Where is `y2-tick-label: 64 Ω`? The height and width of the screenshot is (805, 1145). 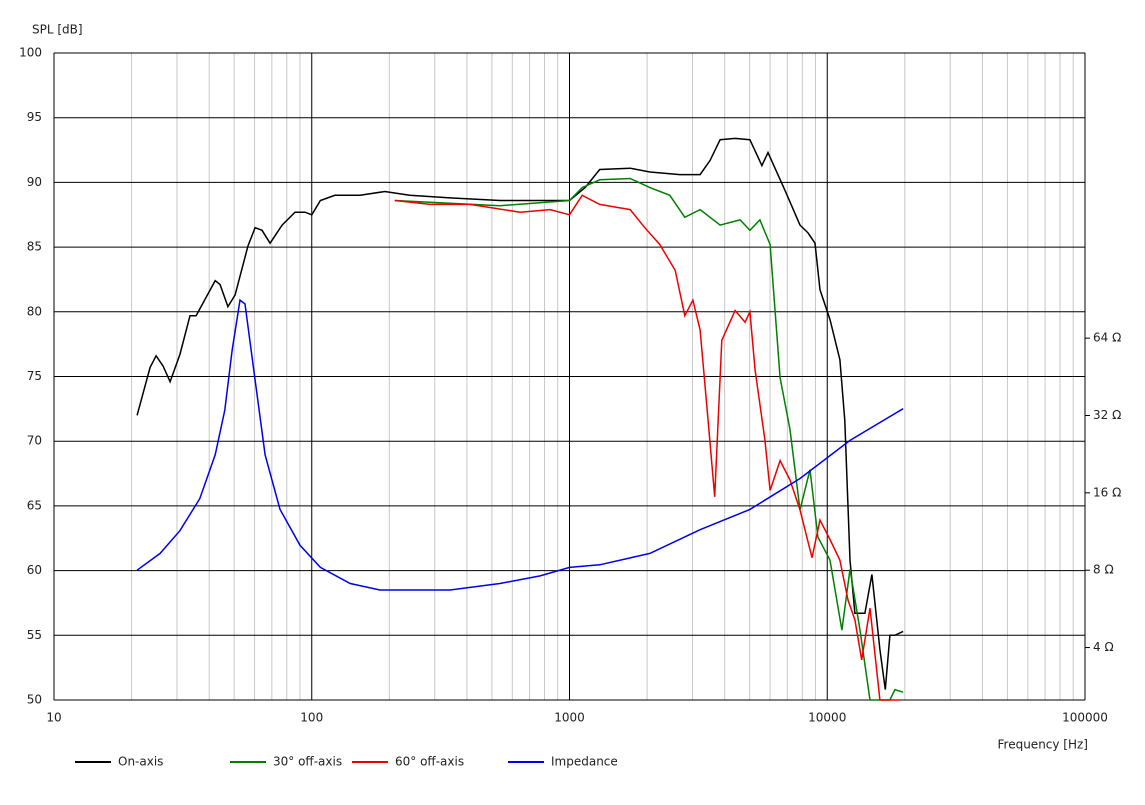 y2-tick-label: 64 Ω is located at coordinates (1107, 338).